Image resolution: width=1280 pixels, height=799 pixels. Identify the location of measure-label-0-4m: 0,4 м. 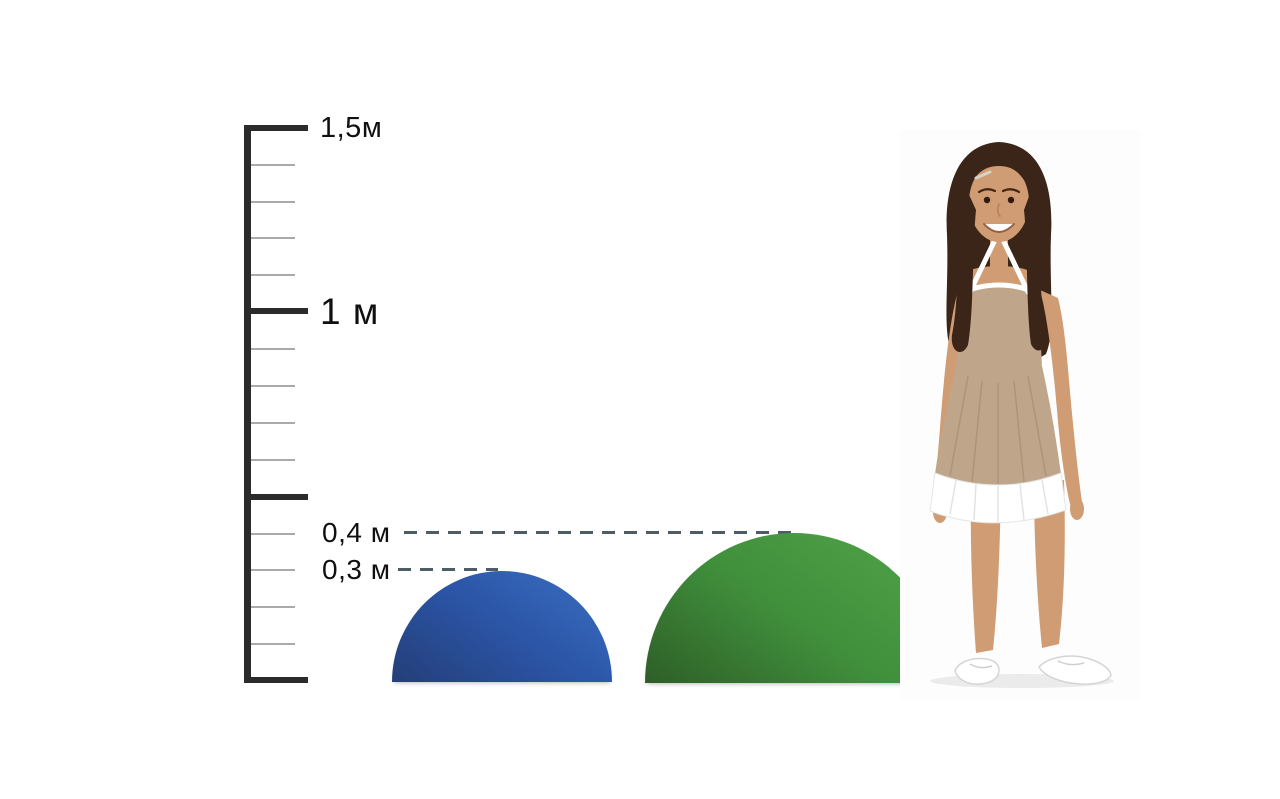
(356, 532).